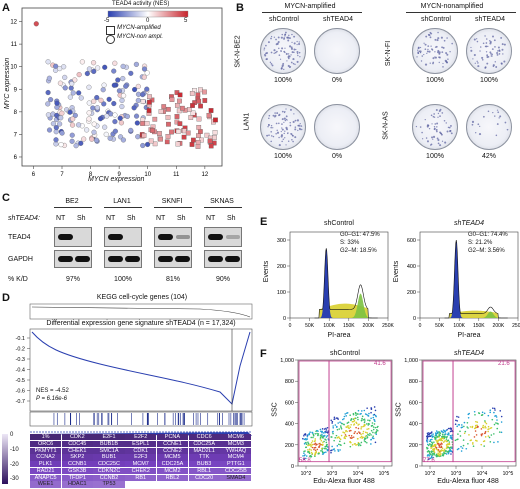 The height and width of the screenshot is (489, 520). I want to click on a-xtick-label: 12, so click(205, 175).